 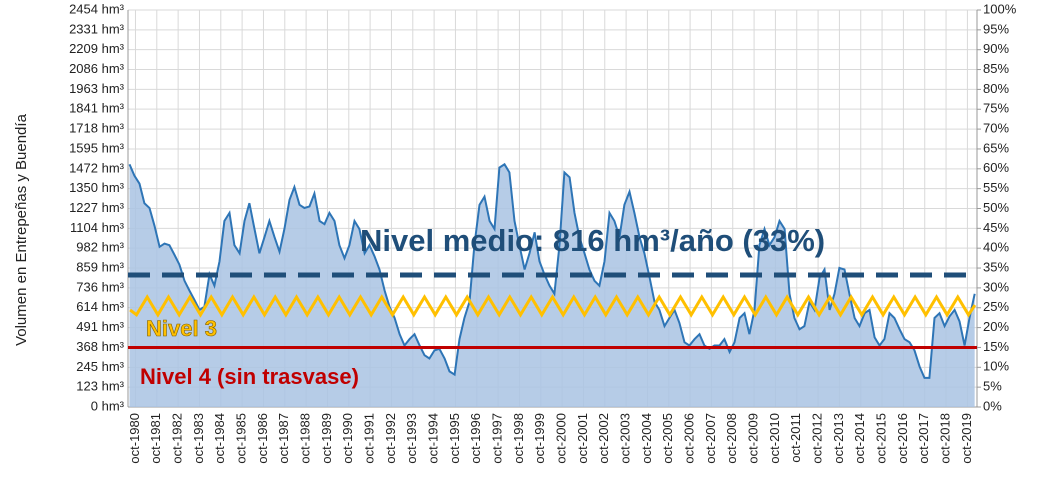 I want to click on y-tick-label: 1227 hm³, so click(x=97, y=207).